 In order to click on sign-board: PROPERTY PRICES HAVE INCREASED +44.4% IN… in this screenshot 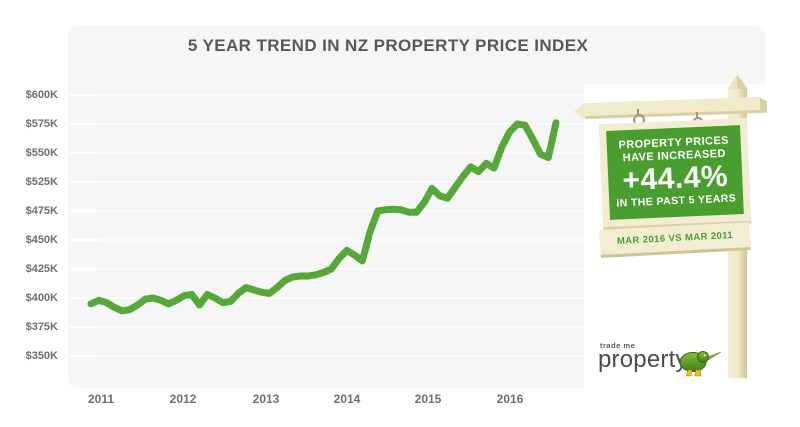, I will do `click(675, 172)`.